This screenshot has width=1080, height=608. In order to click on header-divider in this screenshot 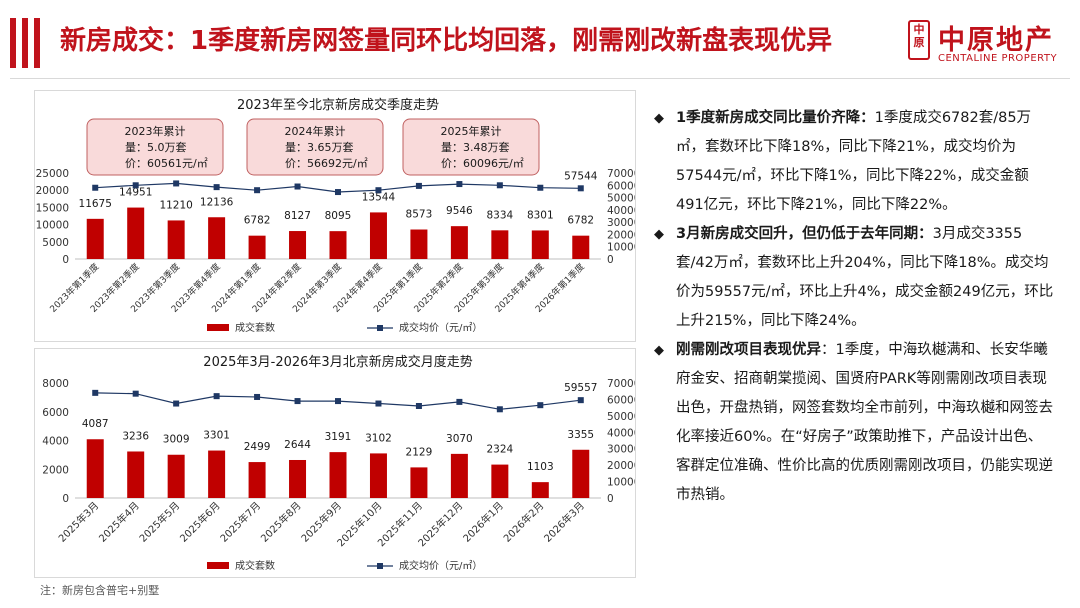, I will do `click(540, 78)`.